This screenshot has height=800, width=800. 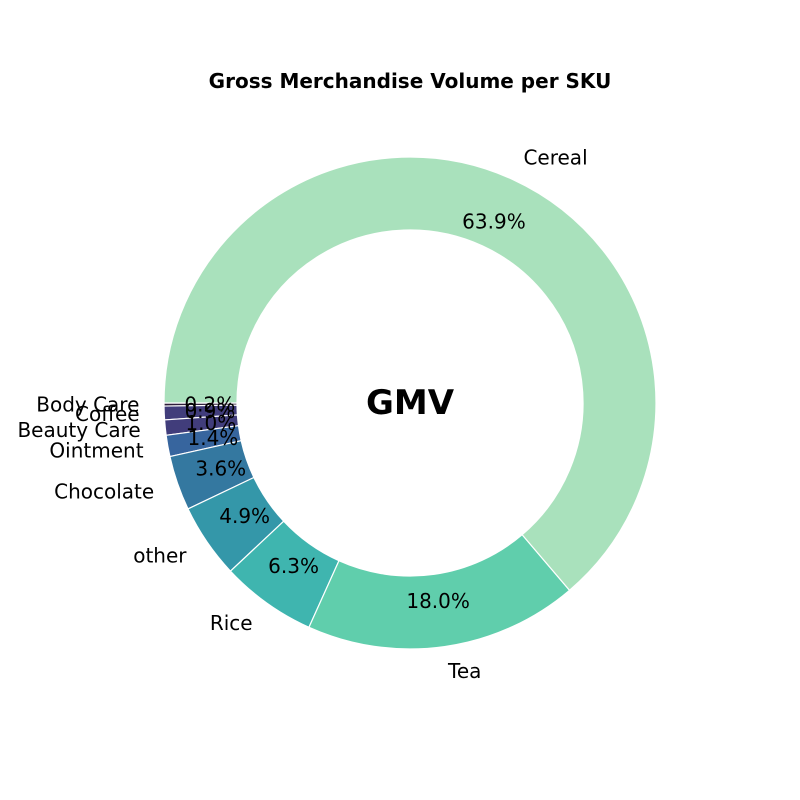 What do you see at coordinates (244, 516) in the screenshot?
I see `pct-label-other: 4.9%` at bounding box center [244, 516].